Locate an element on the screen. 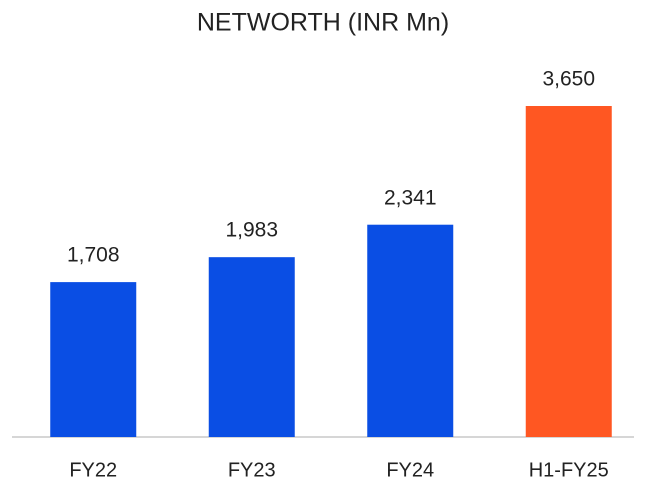 The height and width of the screenshot is (486, 646). x-tick-label: H1-FY25 is located at coordinates (569, 470).